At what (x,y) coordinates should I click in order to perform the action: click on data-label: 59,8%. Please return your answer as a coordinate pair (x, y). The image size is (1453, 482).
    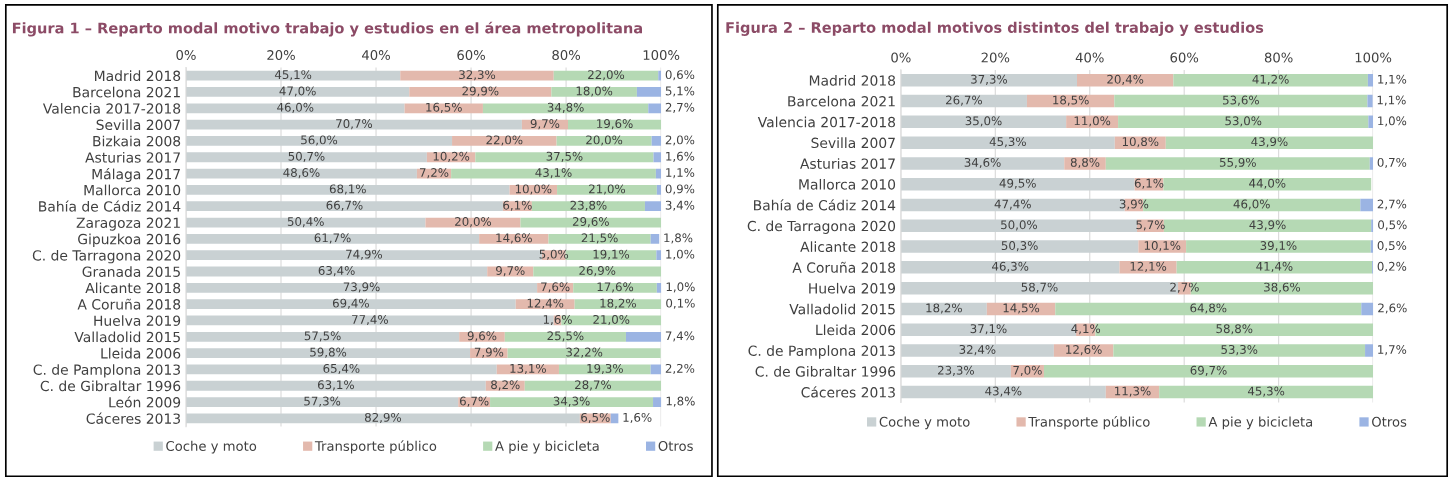
    Looking at the image, I should click on (328, 352).